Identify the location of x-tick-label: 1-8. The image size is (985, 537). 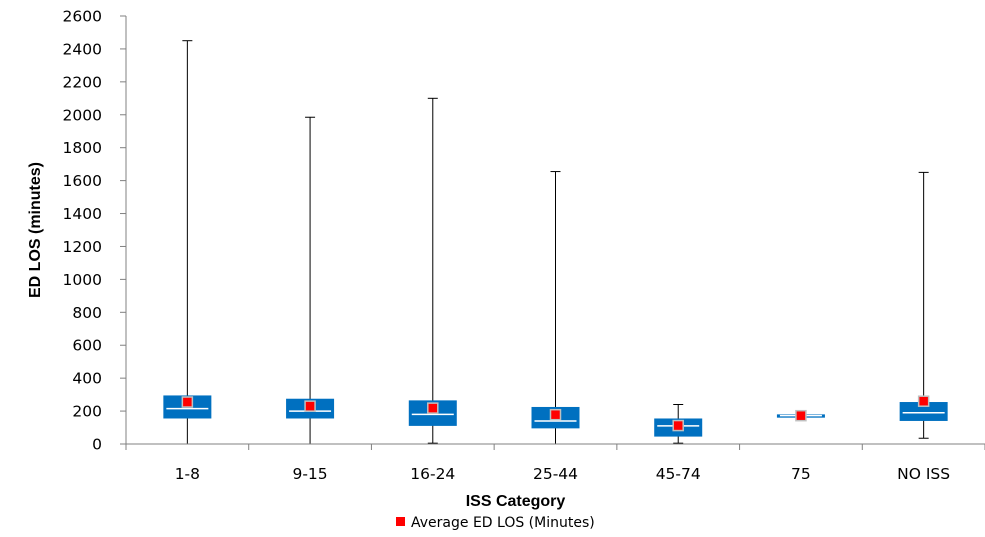
(187, 474).